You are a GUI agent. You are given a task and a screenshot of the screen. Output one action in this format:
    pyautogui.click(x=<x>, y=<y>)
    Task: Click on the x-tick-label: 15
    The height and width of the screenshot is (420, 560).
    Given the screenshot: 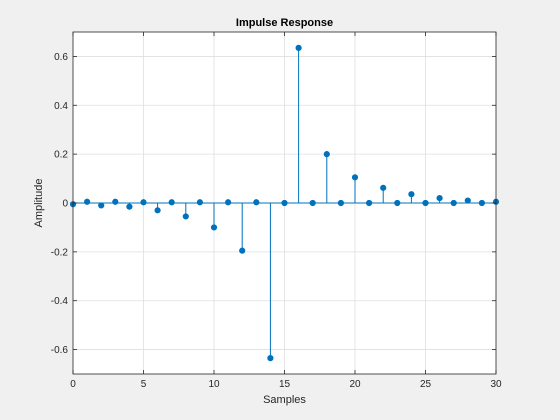 What is the action you would take?
    pyautogui.click(x=285, y=384)
    